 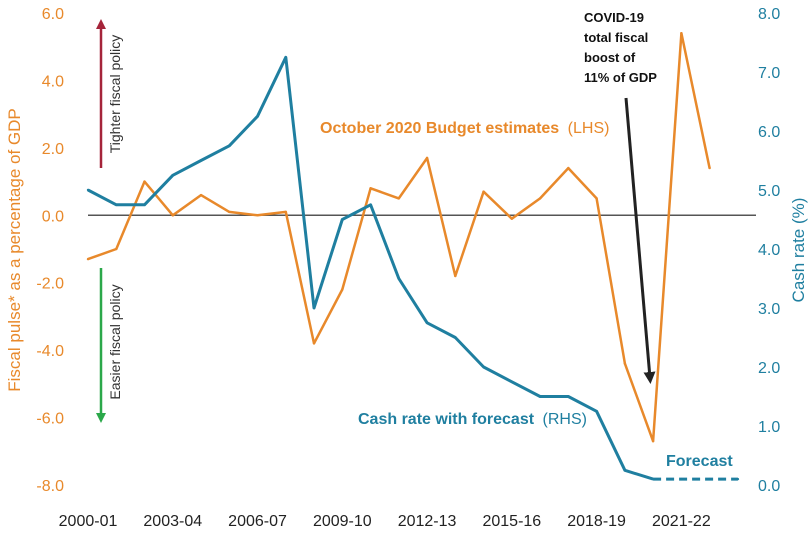 What do you see at coordinates (53, 216) in the screenshot?
I see `left-tick-label: 0.0` at bounding box center [53, 216].